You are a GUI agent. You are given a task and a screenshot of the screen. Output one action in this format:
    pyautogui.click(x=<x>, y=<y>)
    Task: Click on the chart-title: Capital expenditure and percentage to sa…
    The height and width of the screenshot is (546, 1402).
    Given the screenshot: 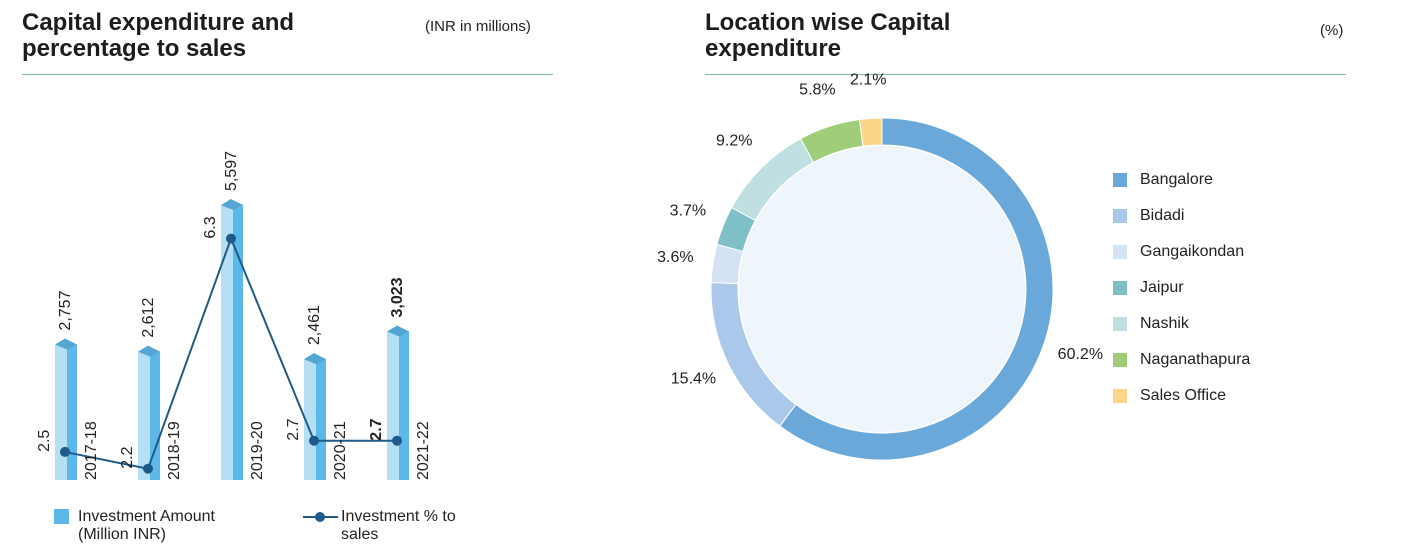 What is the action you would take?
    pyautogui.click(x=158, y=35)
    